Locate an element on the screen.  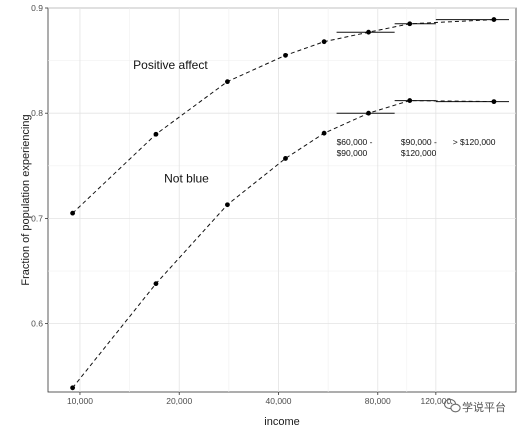
y-axis-ticks: 0.6 0.7 0.8 0.9 is located at coordinates (39, 166).